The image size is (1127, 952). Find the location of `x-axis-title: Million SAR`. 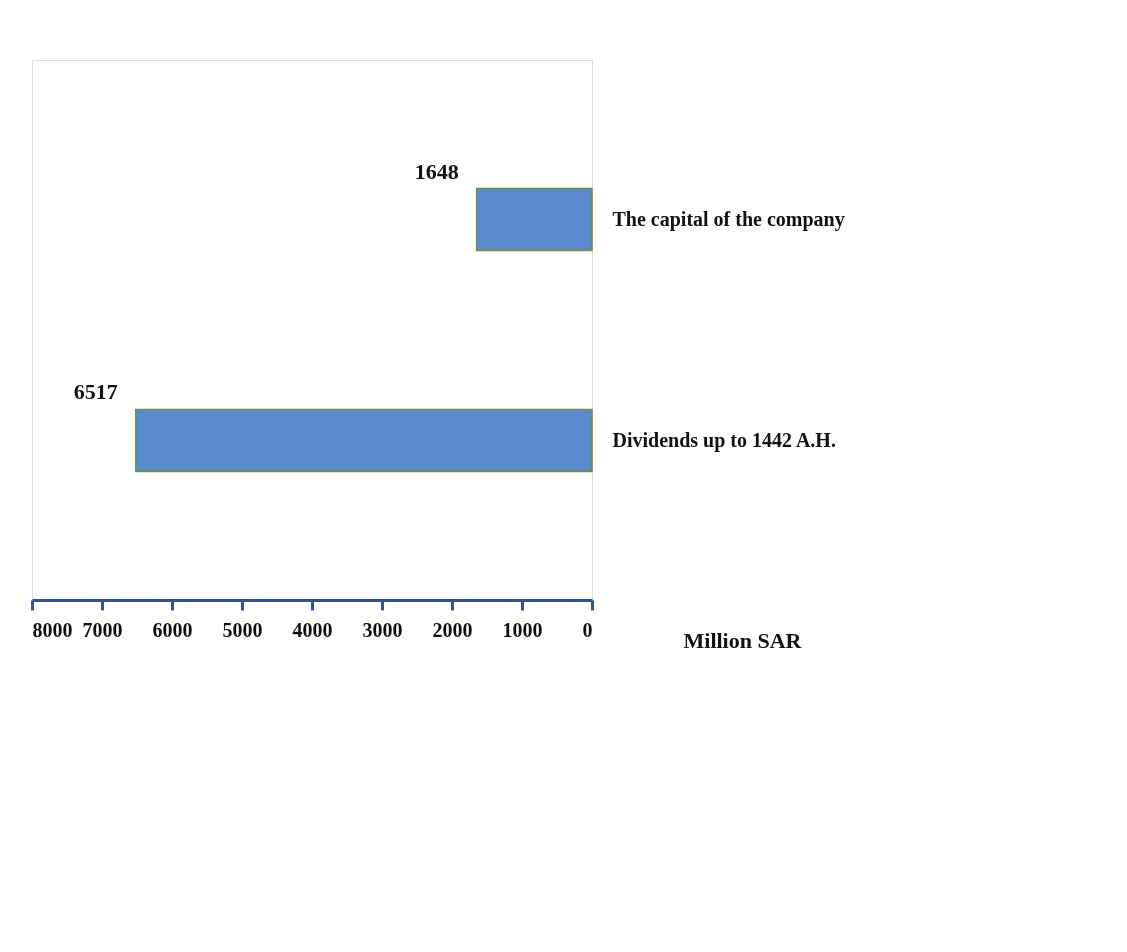

x-axis-title: Million SAR is located at coordinates (743, 640).